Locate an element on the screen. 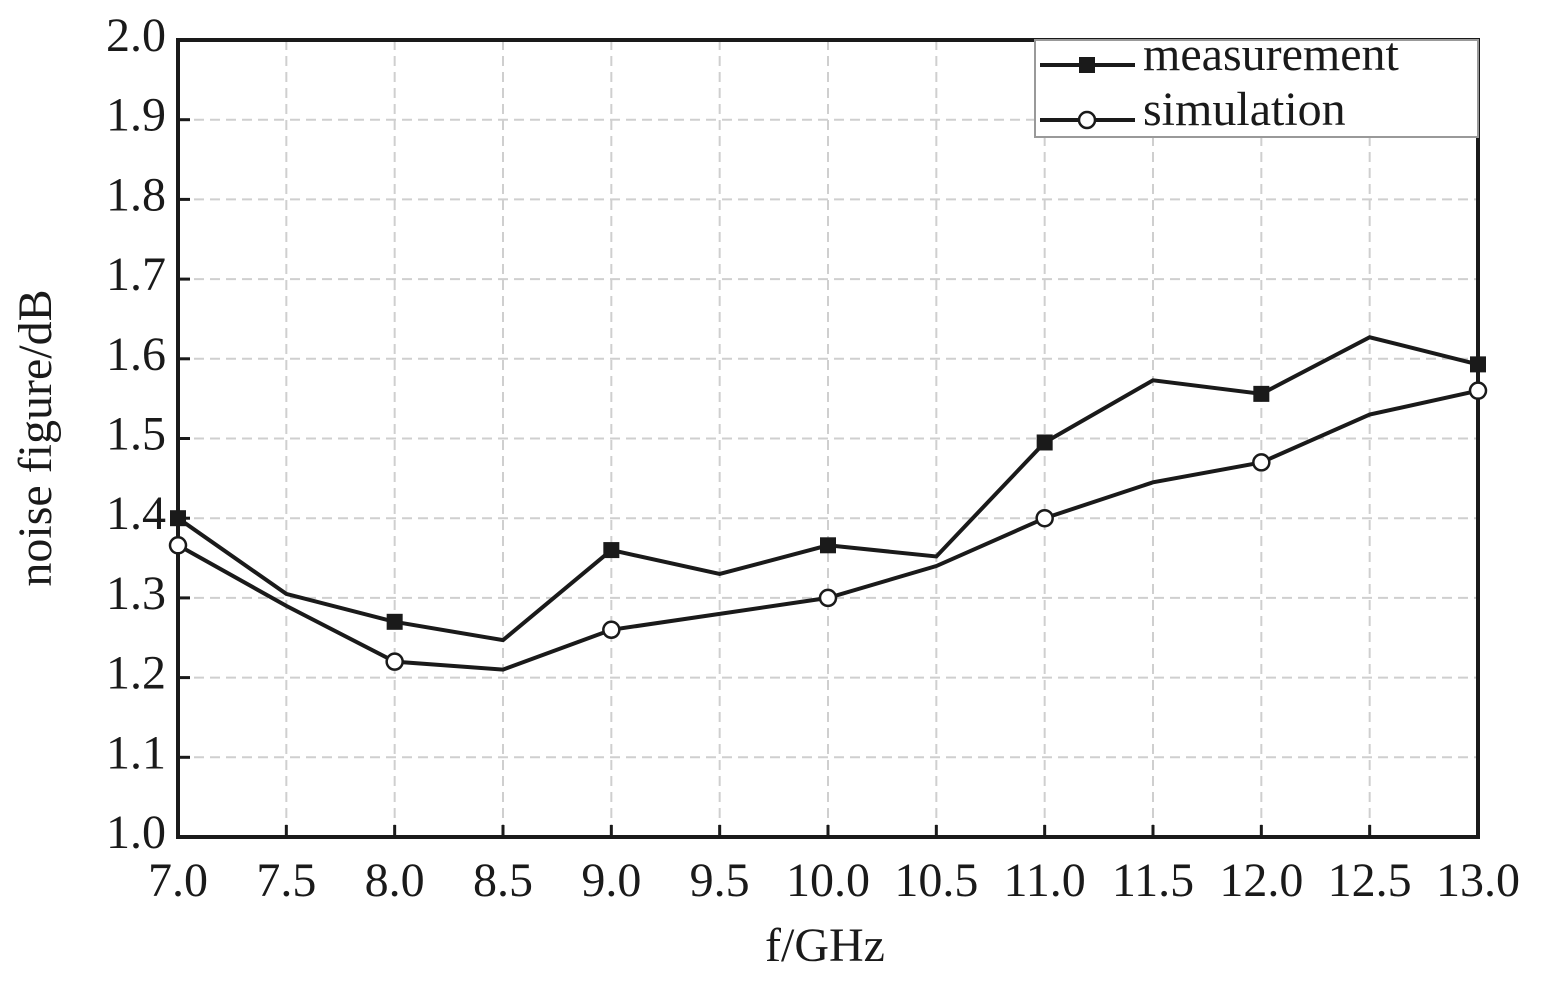 The image size is (1553, 991). y-tick-label: 2.0 is located at coordinates (136, 35).